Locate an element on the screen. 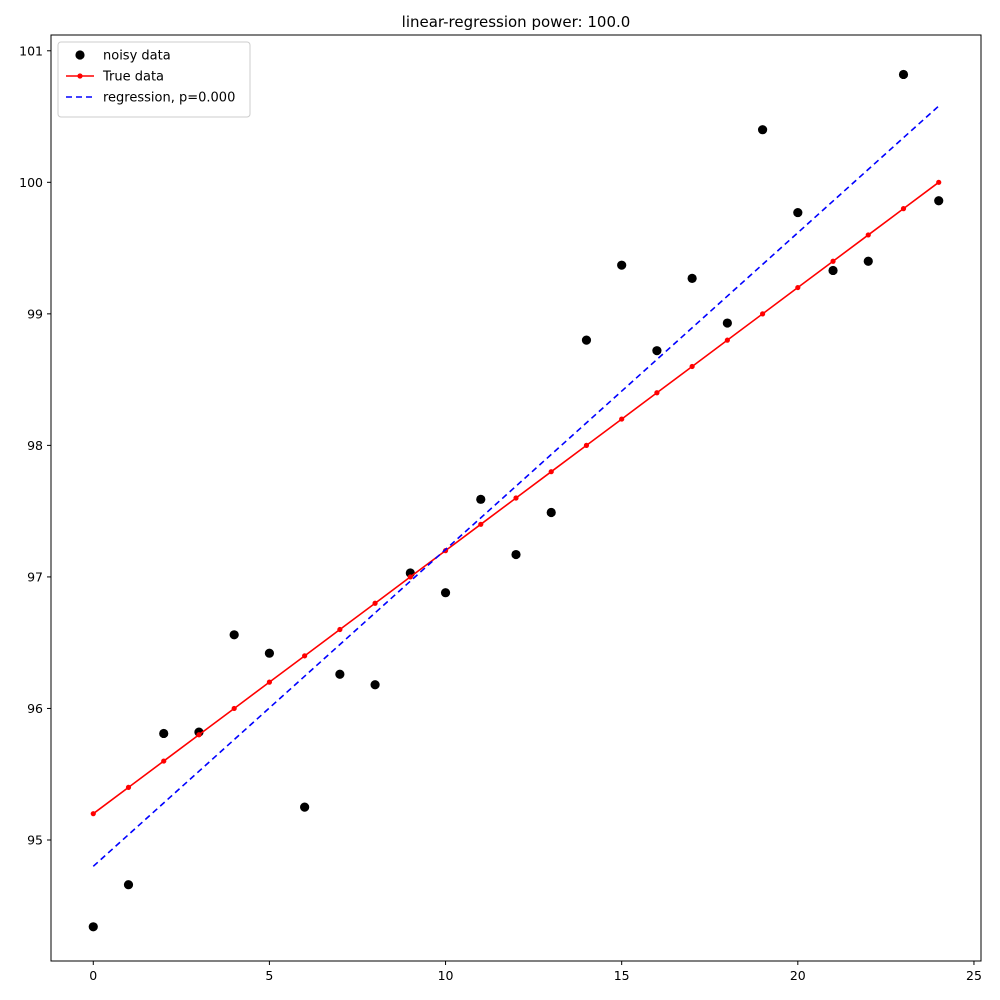 The width and height of the screenshot is (1000, 1000). y-tick-label: 97 is located at coordinates (35, 576).